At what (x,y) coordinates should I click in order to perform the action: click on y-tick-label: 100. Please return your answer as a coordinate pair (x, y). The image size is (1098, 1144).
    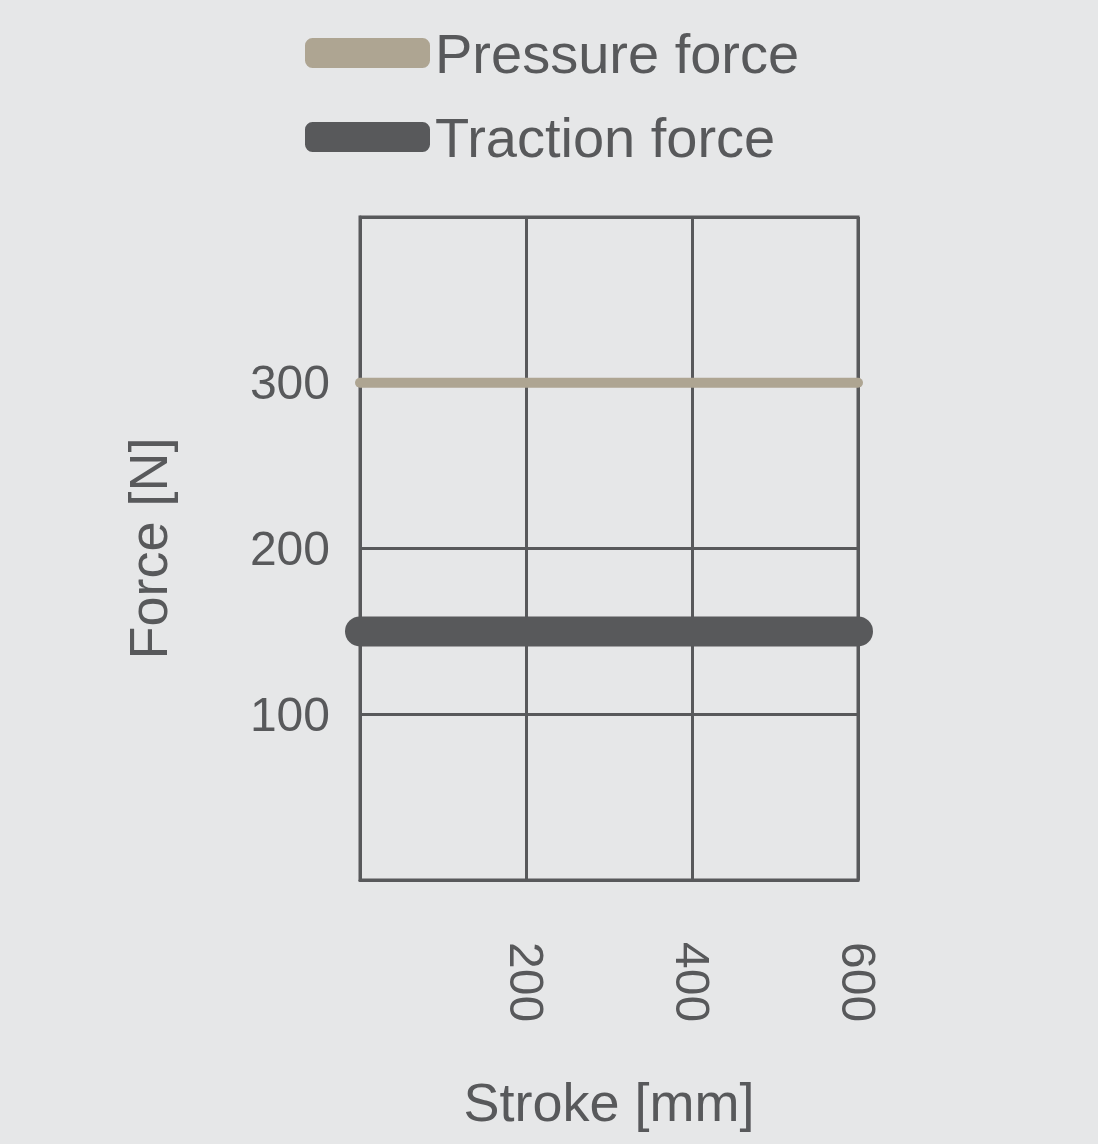
    Looking at the image, I should click on (289, 714).